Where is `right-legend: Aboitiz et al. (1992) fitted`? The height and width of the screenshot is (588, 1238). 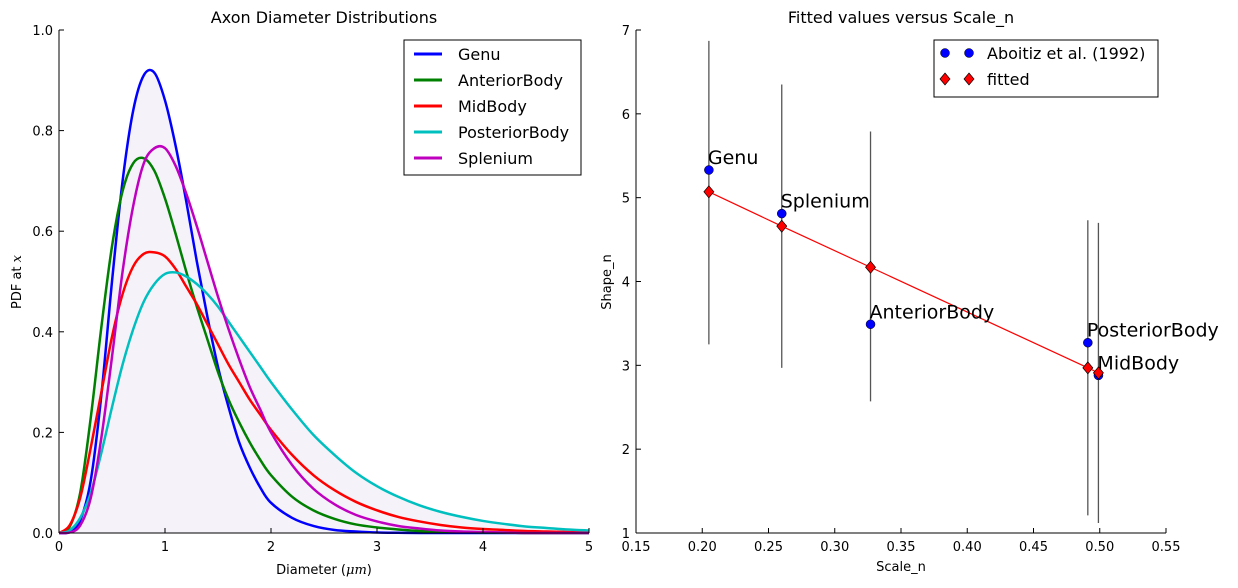 right-legend: Aboitiz et al. (1992) fitted is located at coordinates (1046, 68).